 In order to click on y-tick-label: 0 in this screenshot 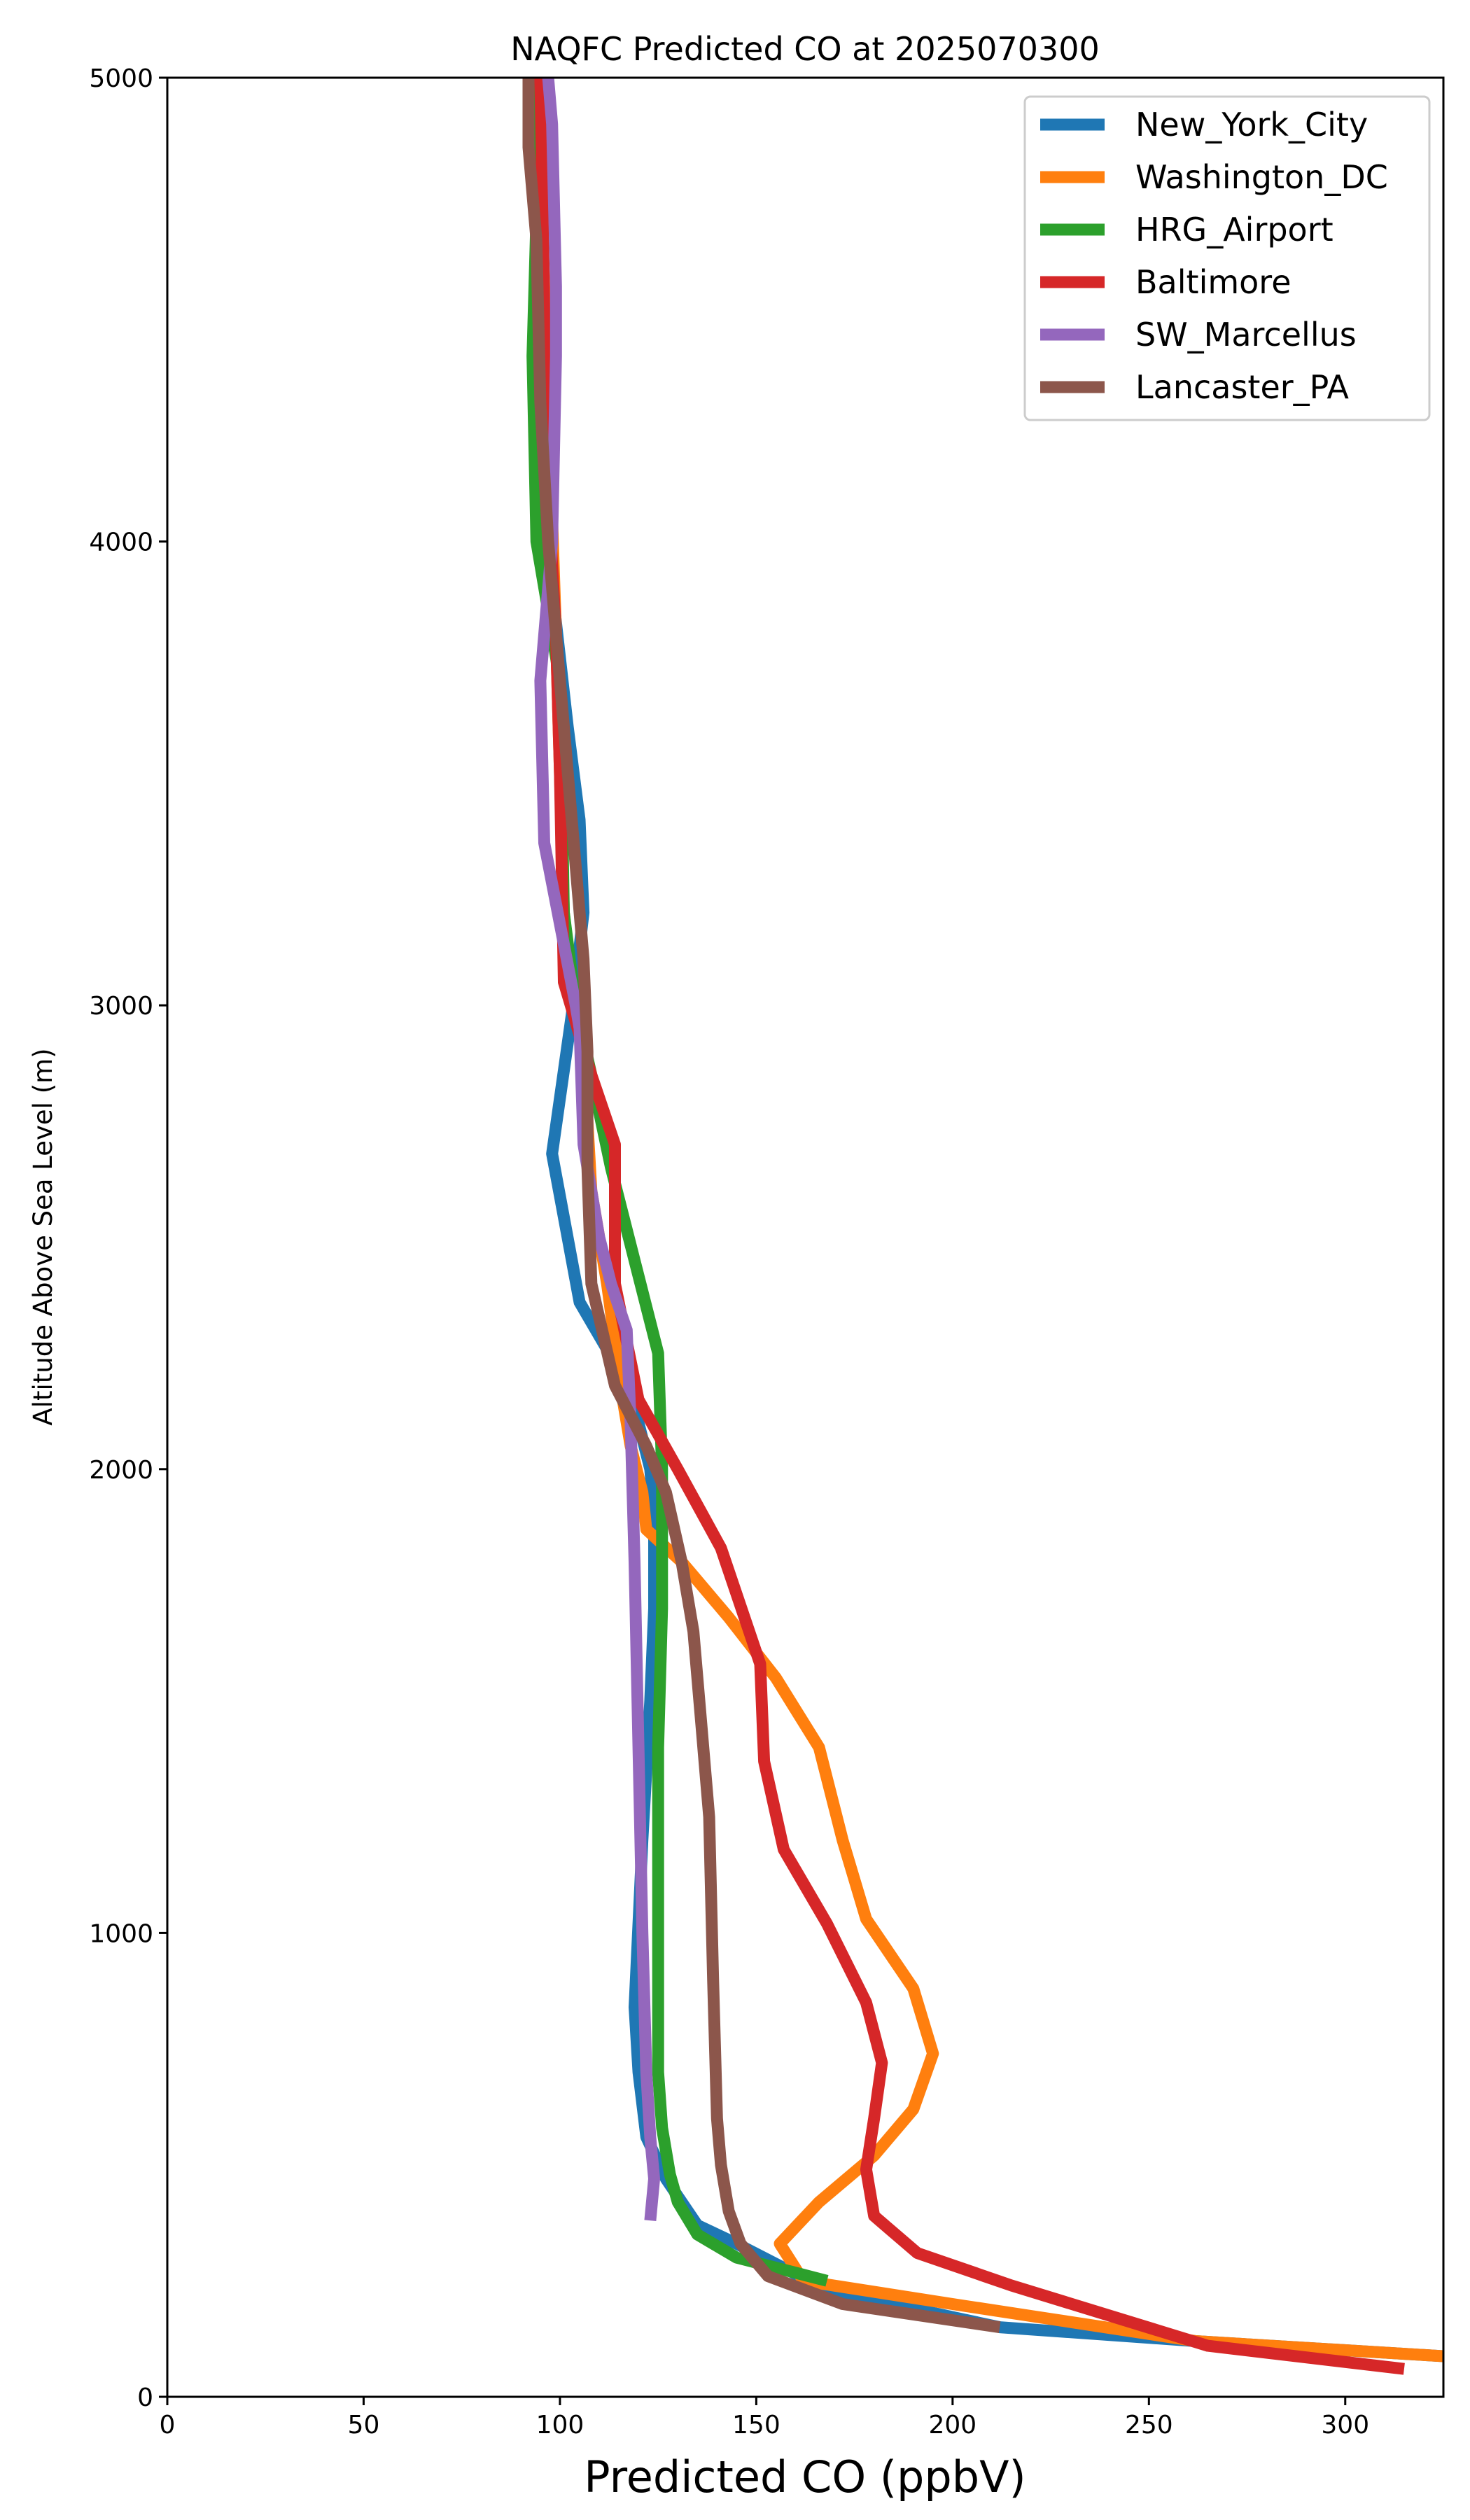, I will do `click(145, 2398)`.